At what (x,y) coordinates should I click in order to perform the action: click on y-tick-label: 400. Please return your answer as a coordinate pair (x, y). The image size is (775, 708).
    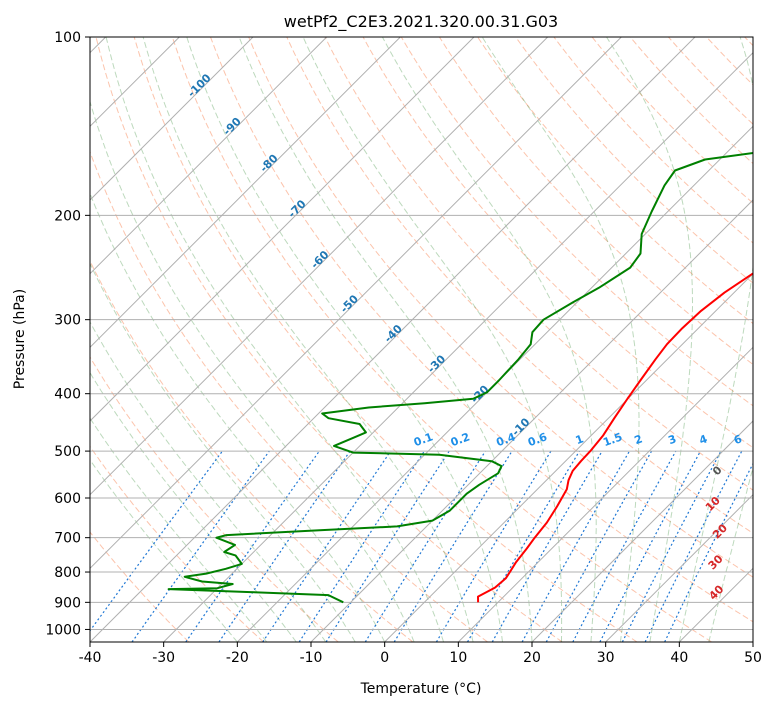
    Looking at the image, I should click on (67, 395).